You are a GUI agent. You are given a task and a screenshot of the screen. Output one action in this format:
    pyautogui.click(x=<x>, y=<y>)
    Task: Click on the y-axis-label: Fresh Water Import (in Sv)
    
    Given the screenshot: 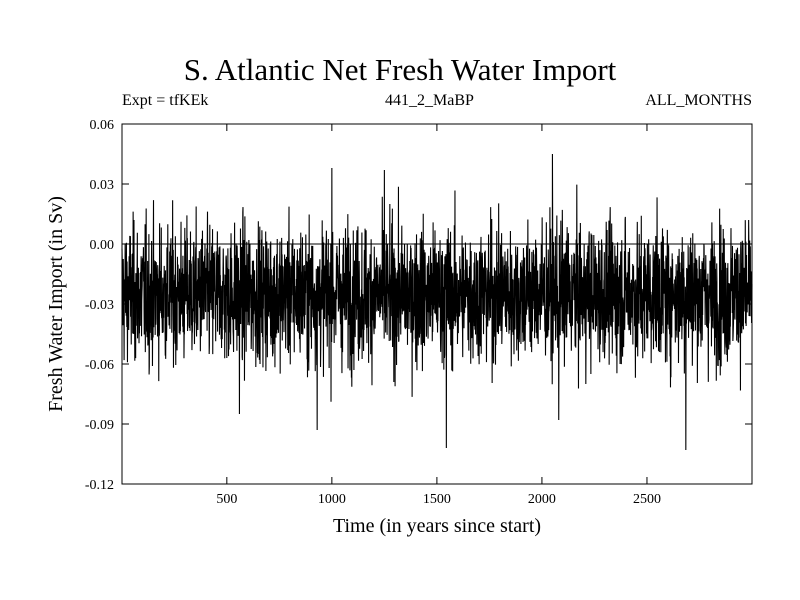 What is the action you would take?
    pyautogui.click(x=56, y=304)
    